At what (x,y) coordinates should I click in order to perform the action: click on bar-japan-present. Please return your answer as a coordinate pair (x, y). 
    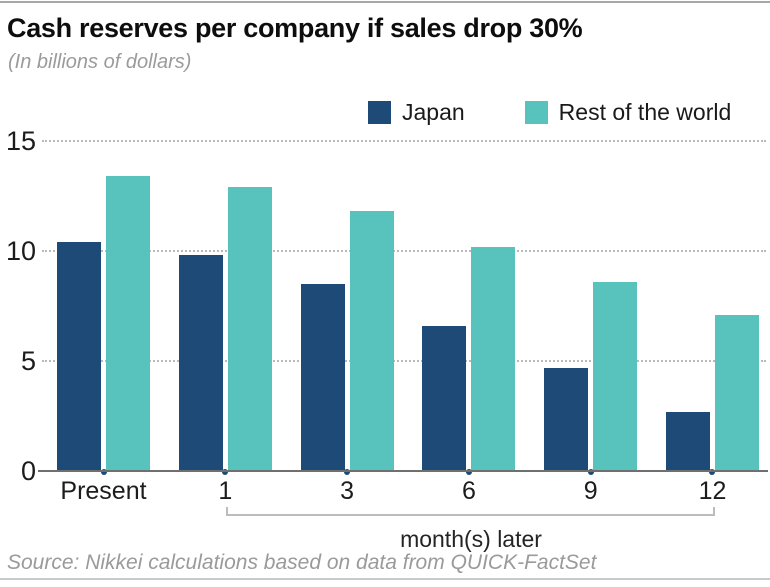
    Looking at the image, I should click on (79, 356).